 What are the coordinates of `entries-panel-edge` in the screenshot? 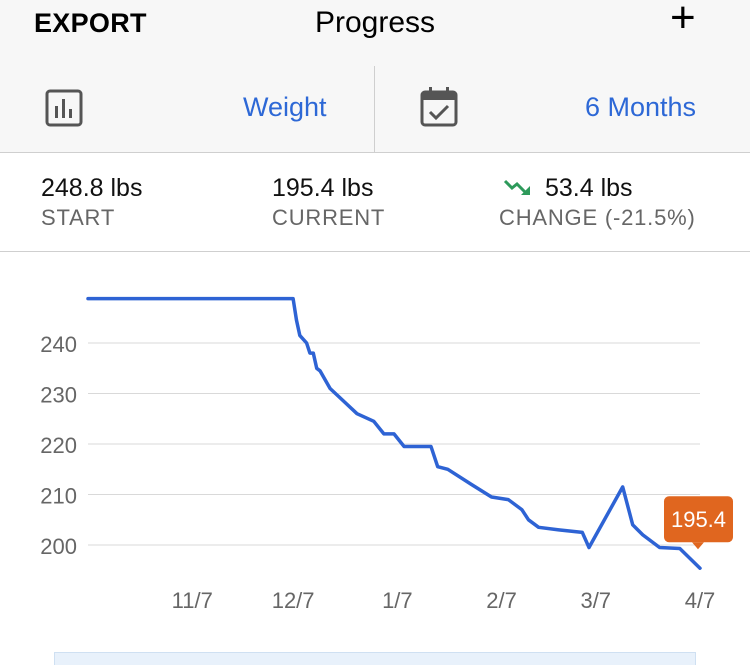 It's located at (375, 658).